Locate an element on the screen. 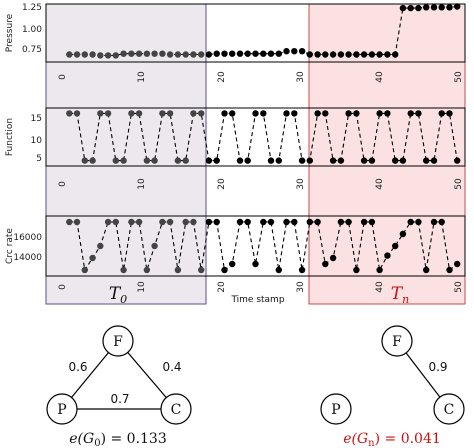 Image resolution: width=474 pixels, height=448 pixels. score-g0-value: ) = 0.133 is located at coordinates (134, 439).